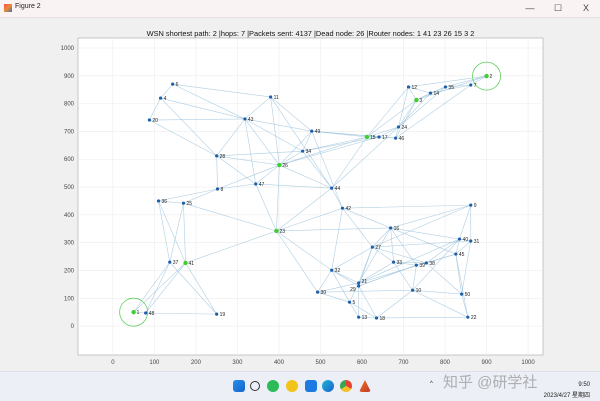  What do you see at coordinates (354, 303) in the screenshot?
I see `node-label: 5` at bounding box center [354, 303].